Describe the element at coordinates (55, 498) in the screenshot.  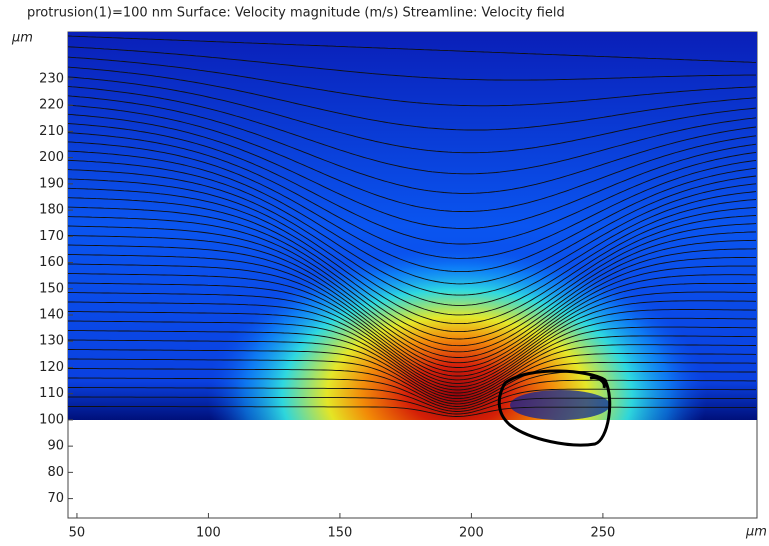
I see `y-tick-label: 70` at that location.